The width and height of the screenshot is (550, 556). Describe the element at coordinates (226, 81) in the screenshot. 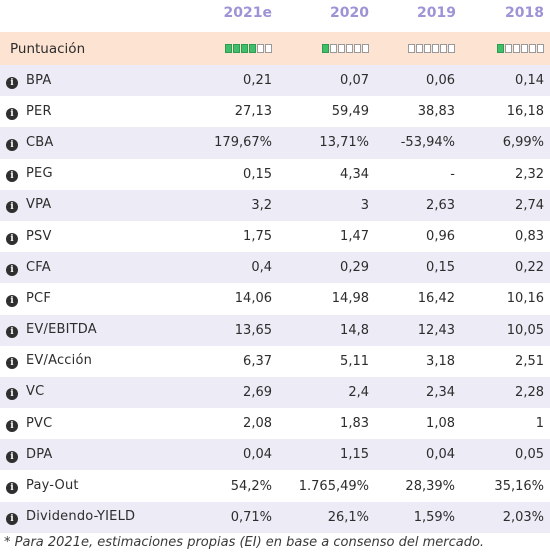

I see `value-cell: 0,21` at that location.